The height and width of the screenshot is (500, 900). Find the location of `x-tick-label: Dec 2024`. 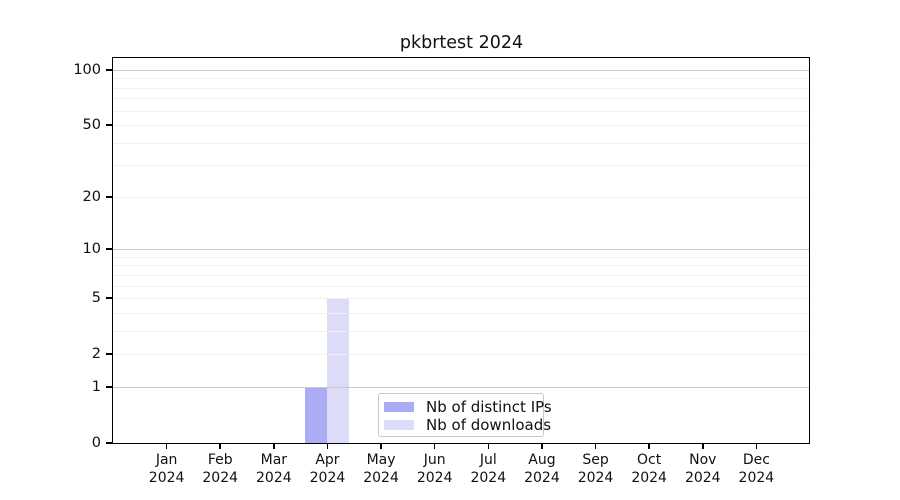

x-tick-label: Dec 2024 is located at coordinates (756, 469).